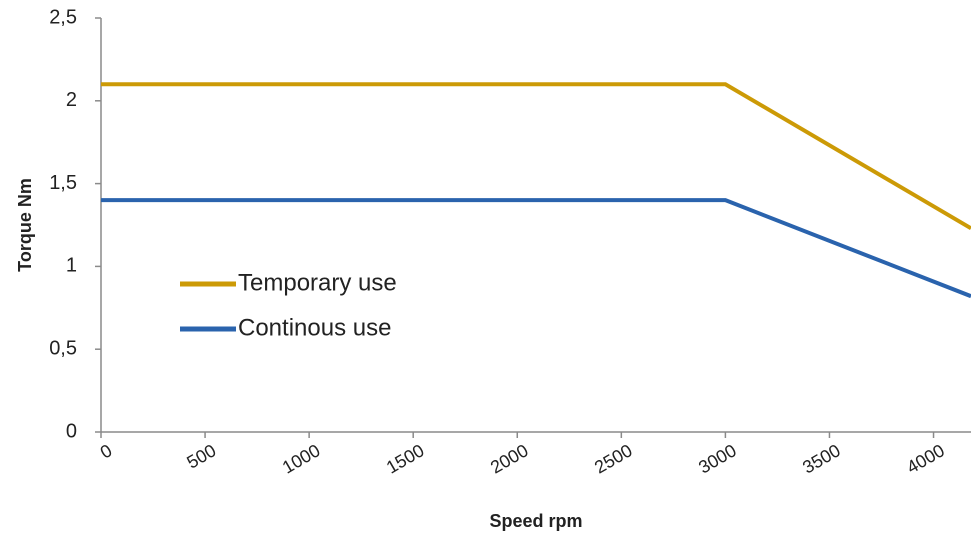 The image size is (971, 539). Describe the element at coordinates (63, 17) in the screenshot. I see `y-tick-label: 2,5` at that location.